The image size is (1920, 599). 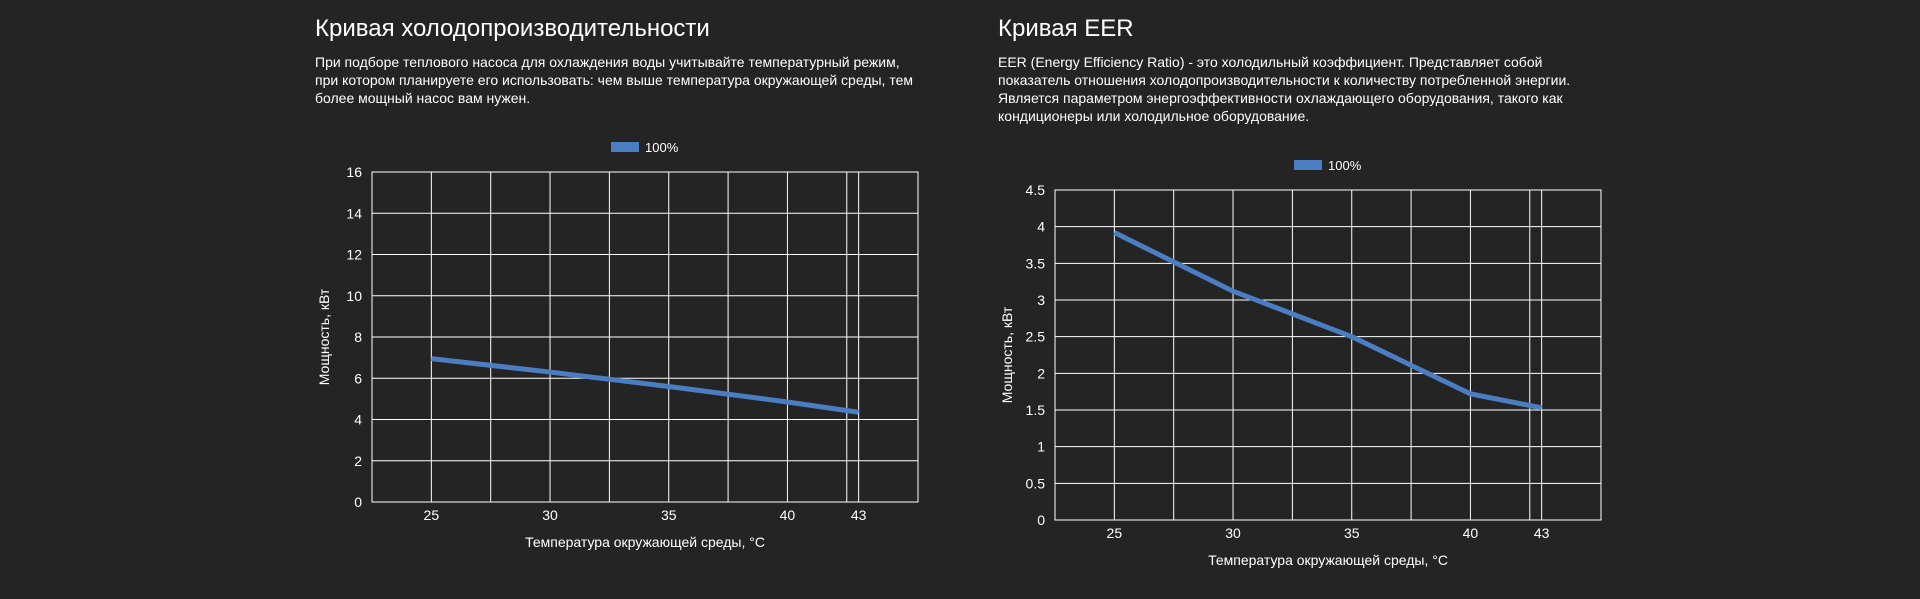 What do you see at coordinates (1041, 300) in the screenshot?
I see `y-tick-label: 3` at bounding box center [1041, 300].